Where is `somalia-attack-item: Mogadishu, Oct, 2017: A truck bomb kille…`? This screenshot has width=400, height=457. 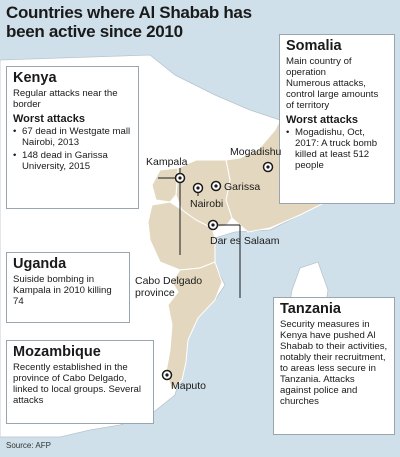 somalia-attack-item: Mogadishu, Oct, 2017: A truck bomb kille… is located at coordinates (337, 149).